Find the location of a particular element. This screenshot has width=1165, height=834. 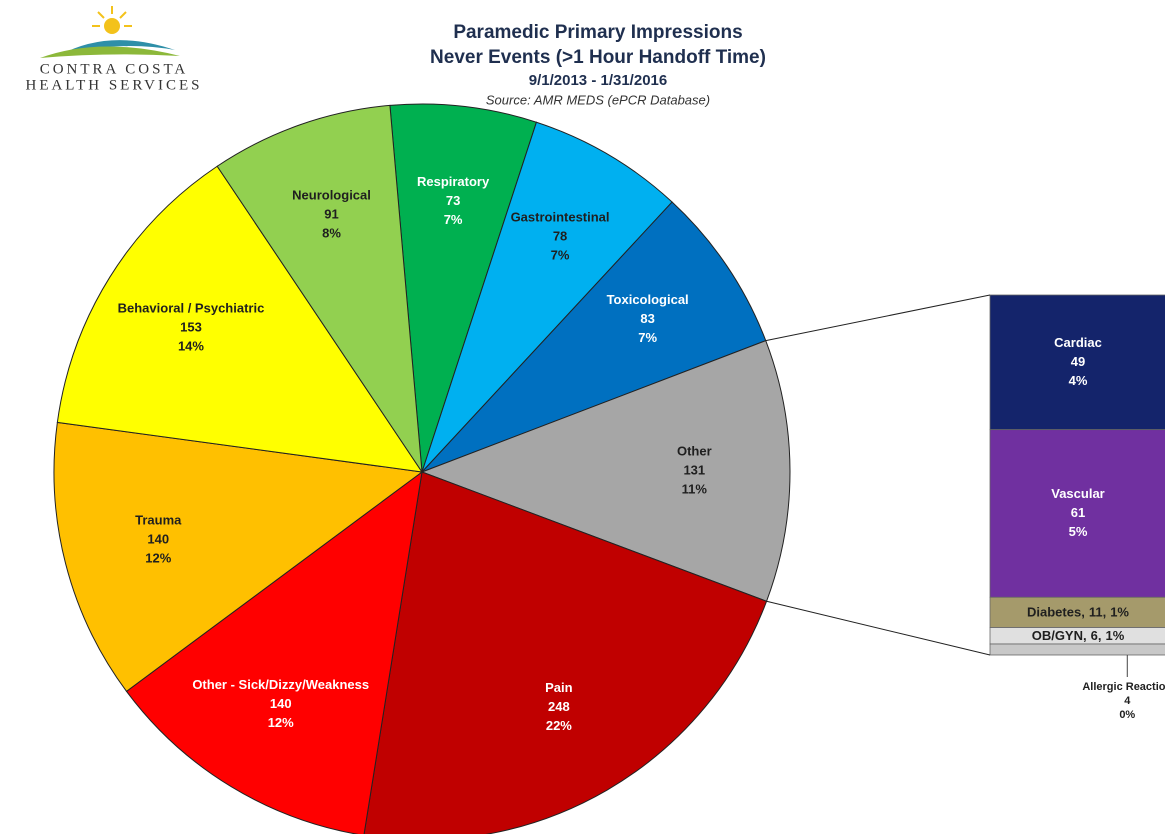

bar-label-part: OB/GYN is located at coordinates (1057, 635).